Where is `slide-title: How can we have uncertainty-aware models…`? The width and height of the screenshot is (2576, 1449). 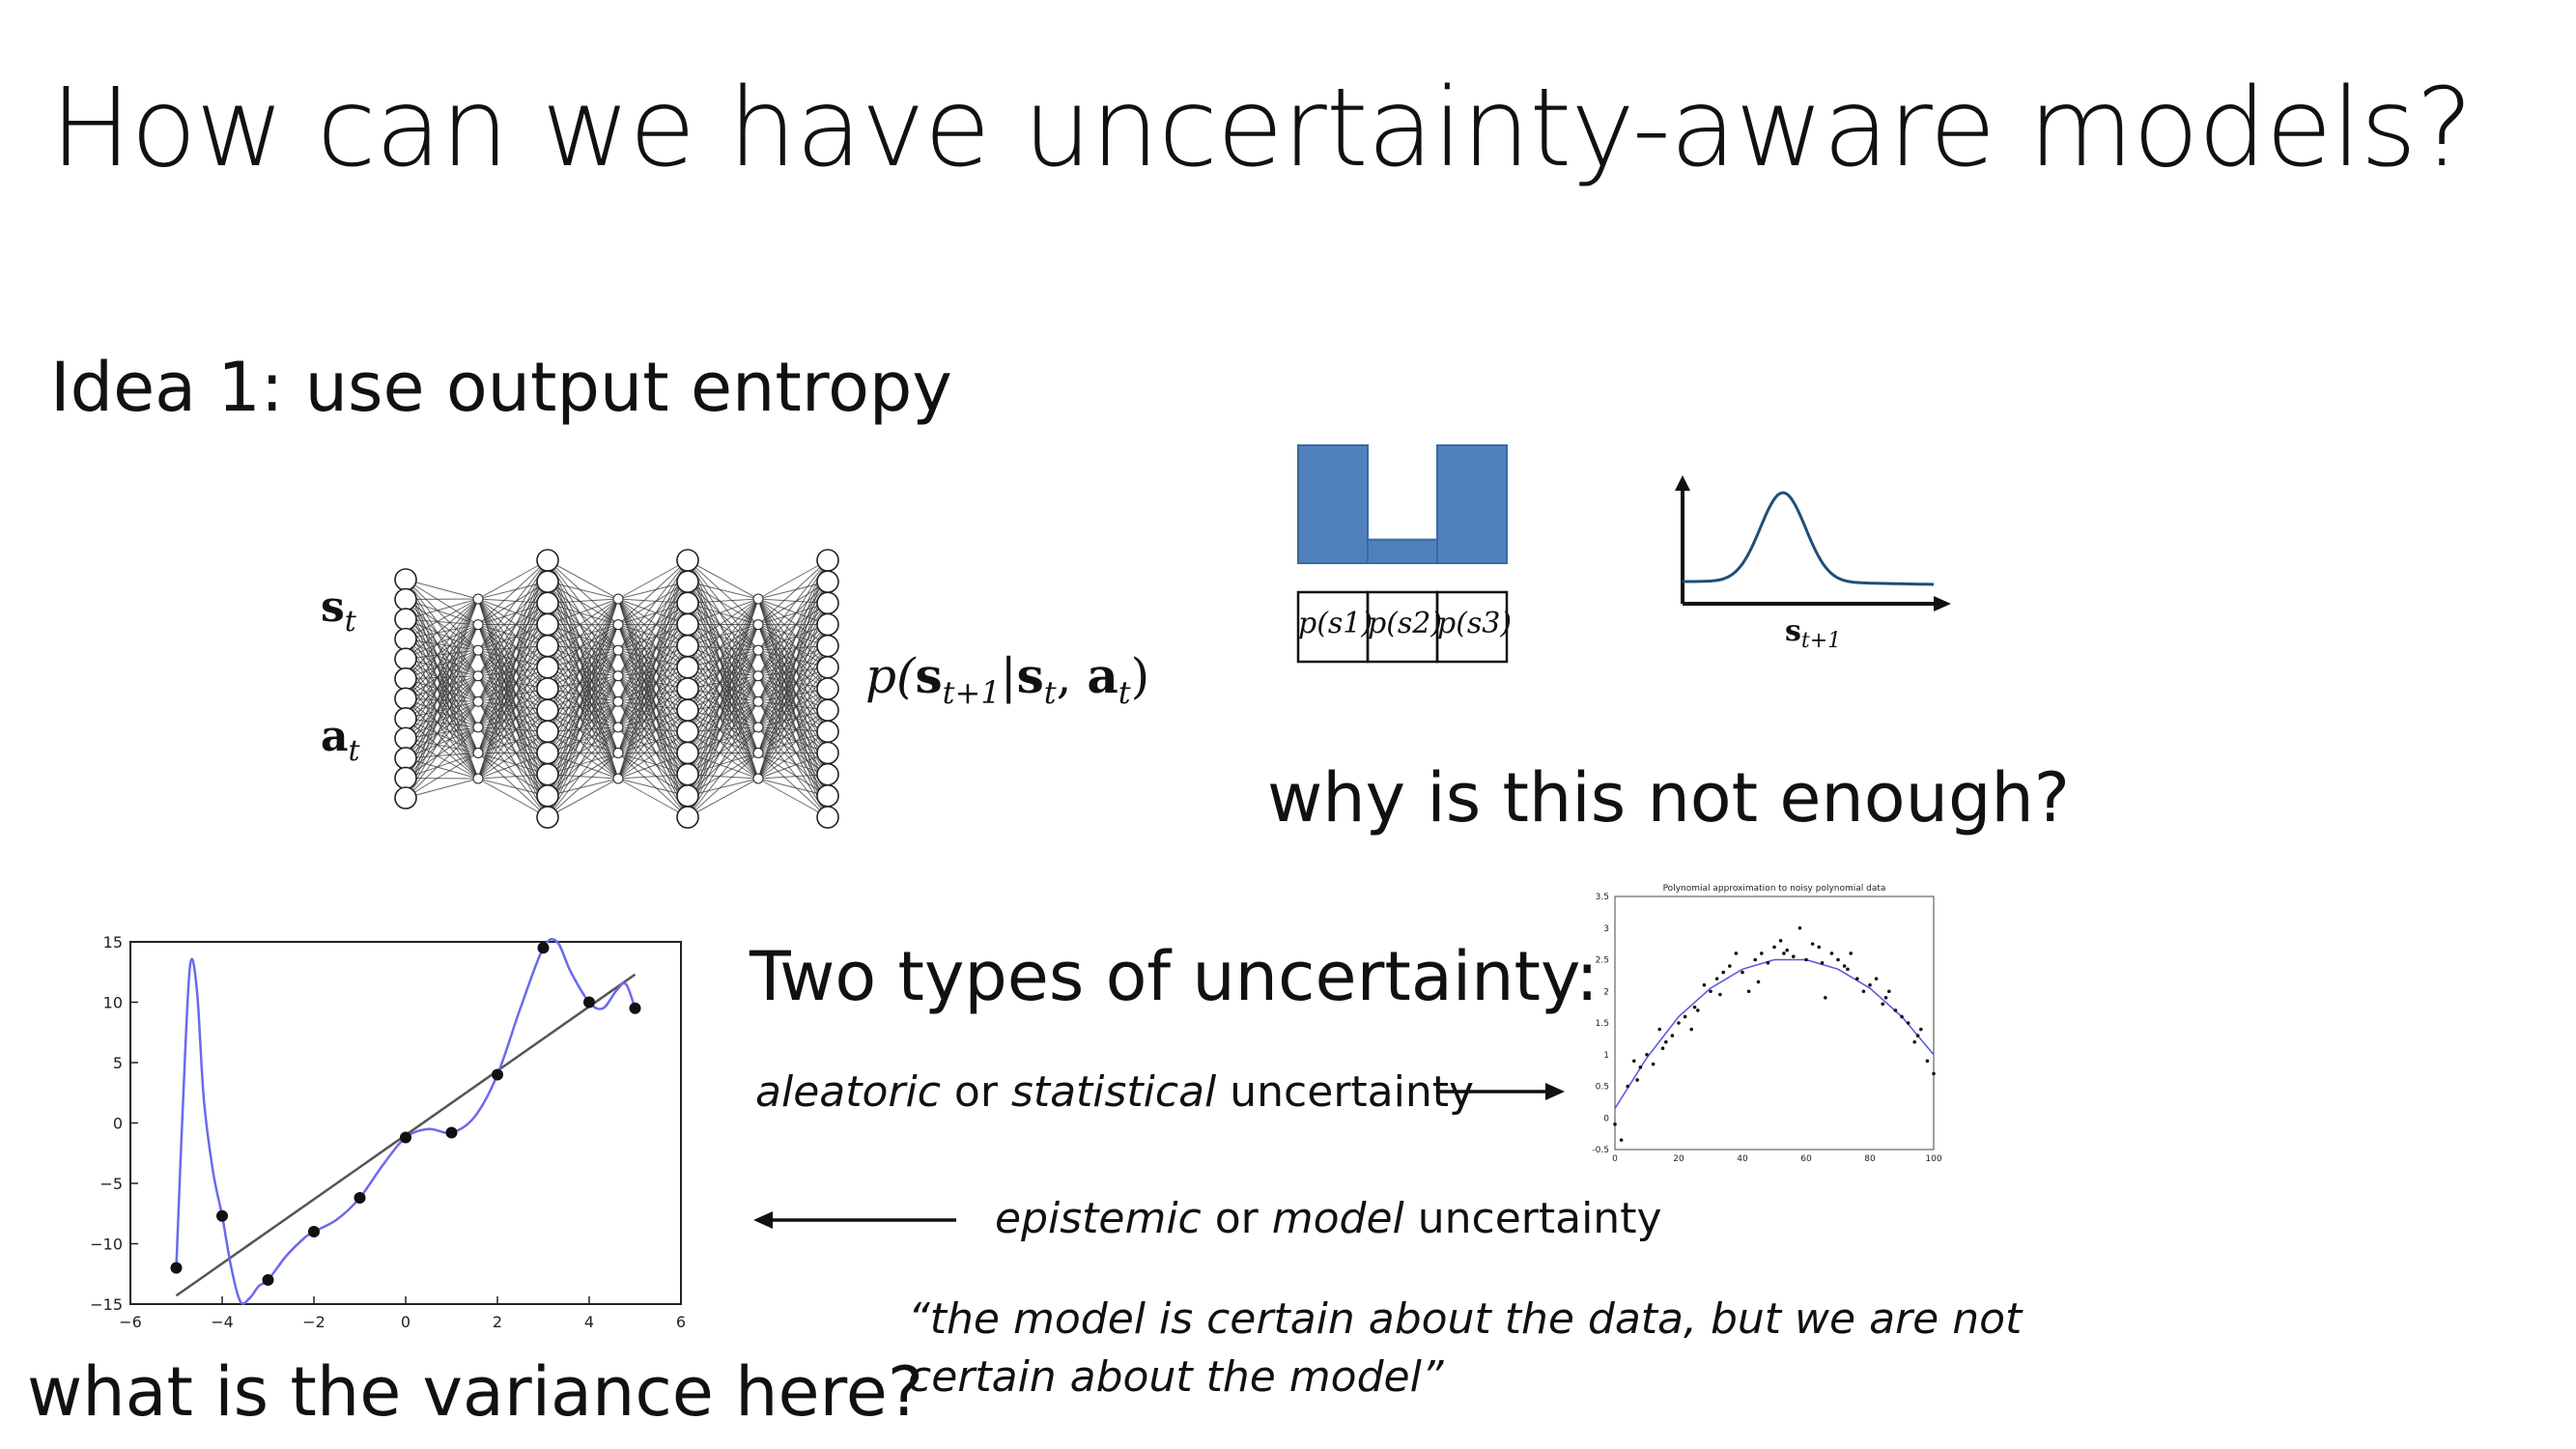 slide-title: How can we have uncertainty-aware models… is located at coordinates (1262, 128).